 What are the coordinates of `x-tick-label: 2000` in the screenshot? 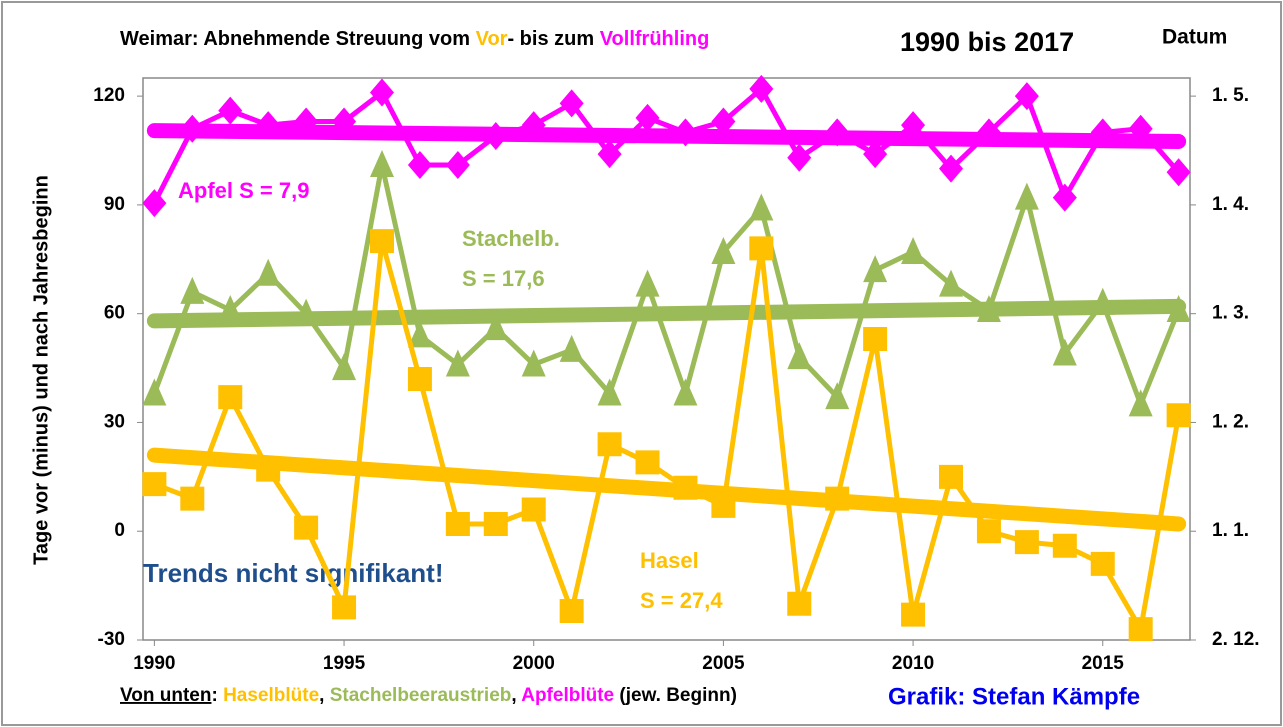 It's located at (534, 663).